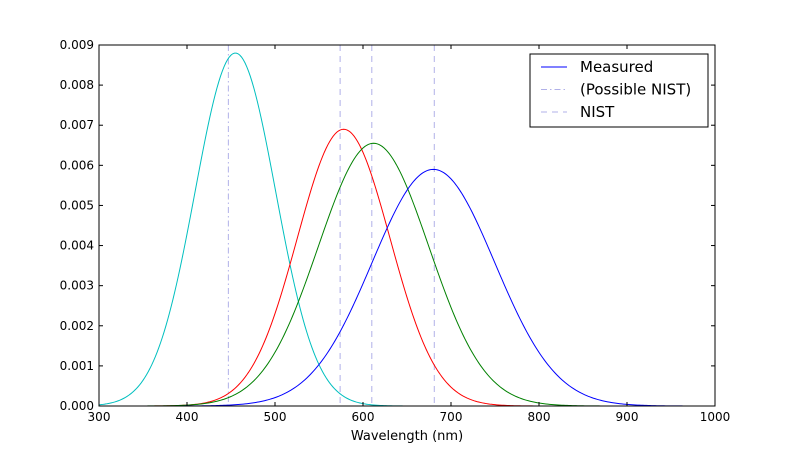 Image resolution: width=794 pixels, height=452 pixels. What do you see at coordinates (77, 125) in the screenshot?
I see `y-tick-label: 0.007` at bounding box center [77, 125].